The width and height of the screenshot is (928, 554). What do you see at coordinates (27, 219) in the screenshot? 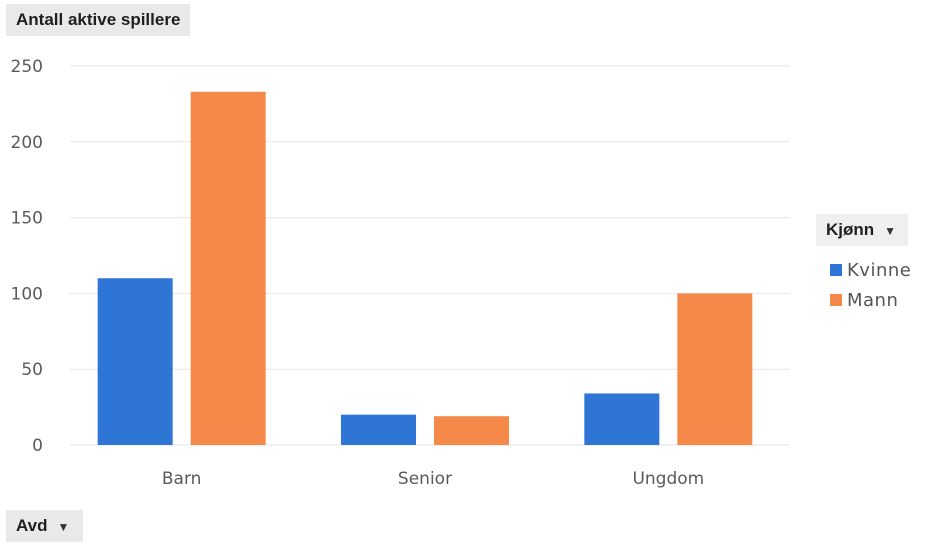
I see `y-tick-label: 150` at bounding box center [27, 219].